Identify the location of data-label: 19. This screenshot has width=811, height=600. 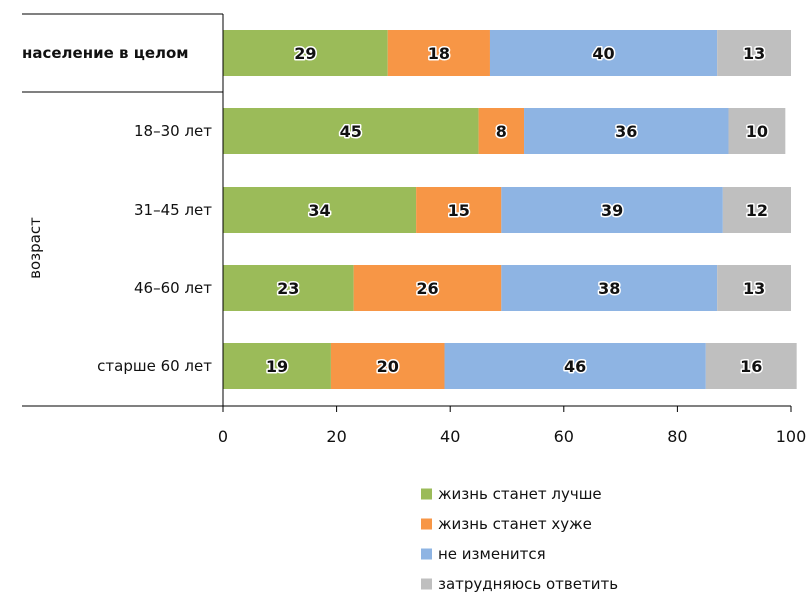
(277, 366).